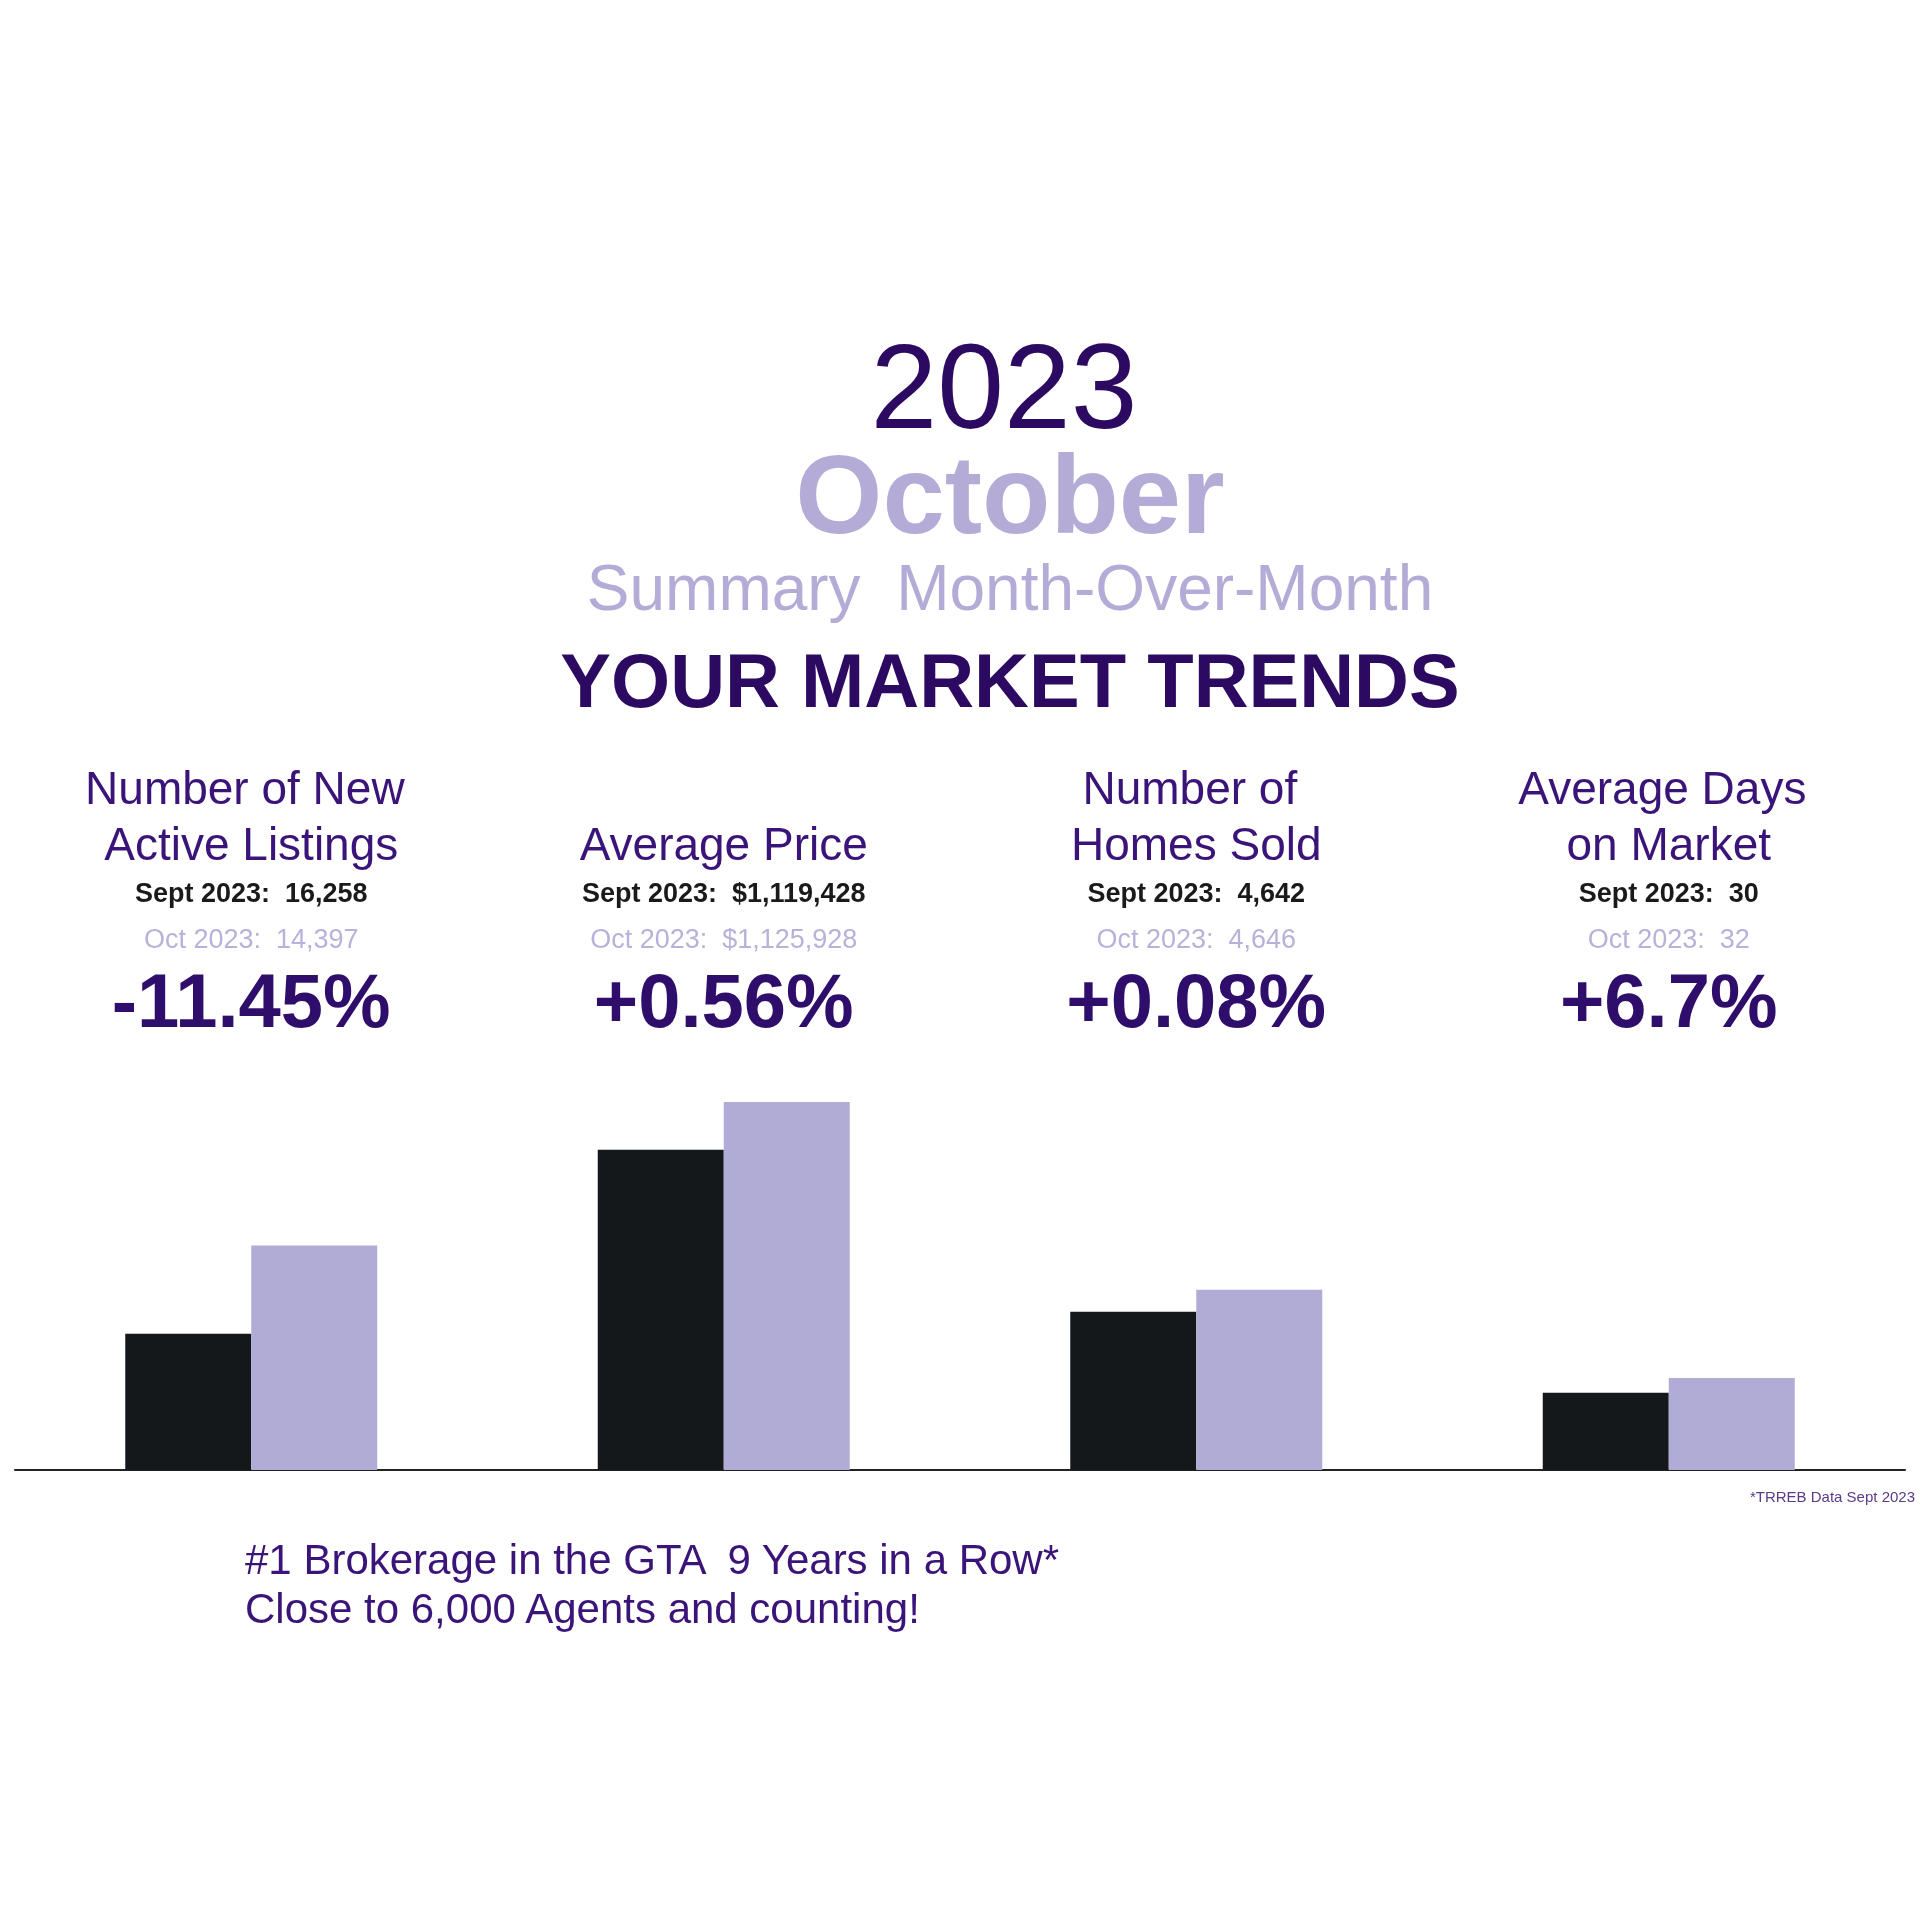  I want to click on text: #1 Brokerage in the GTA 9 Years in a Row*, so click(652, 1559).